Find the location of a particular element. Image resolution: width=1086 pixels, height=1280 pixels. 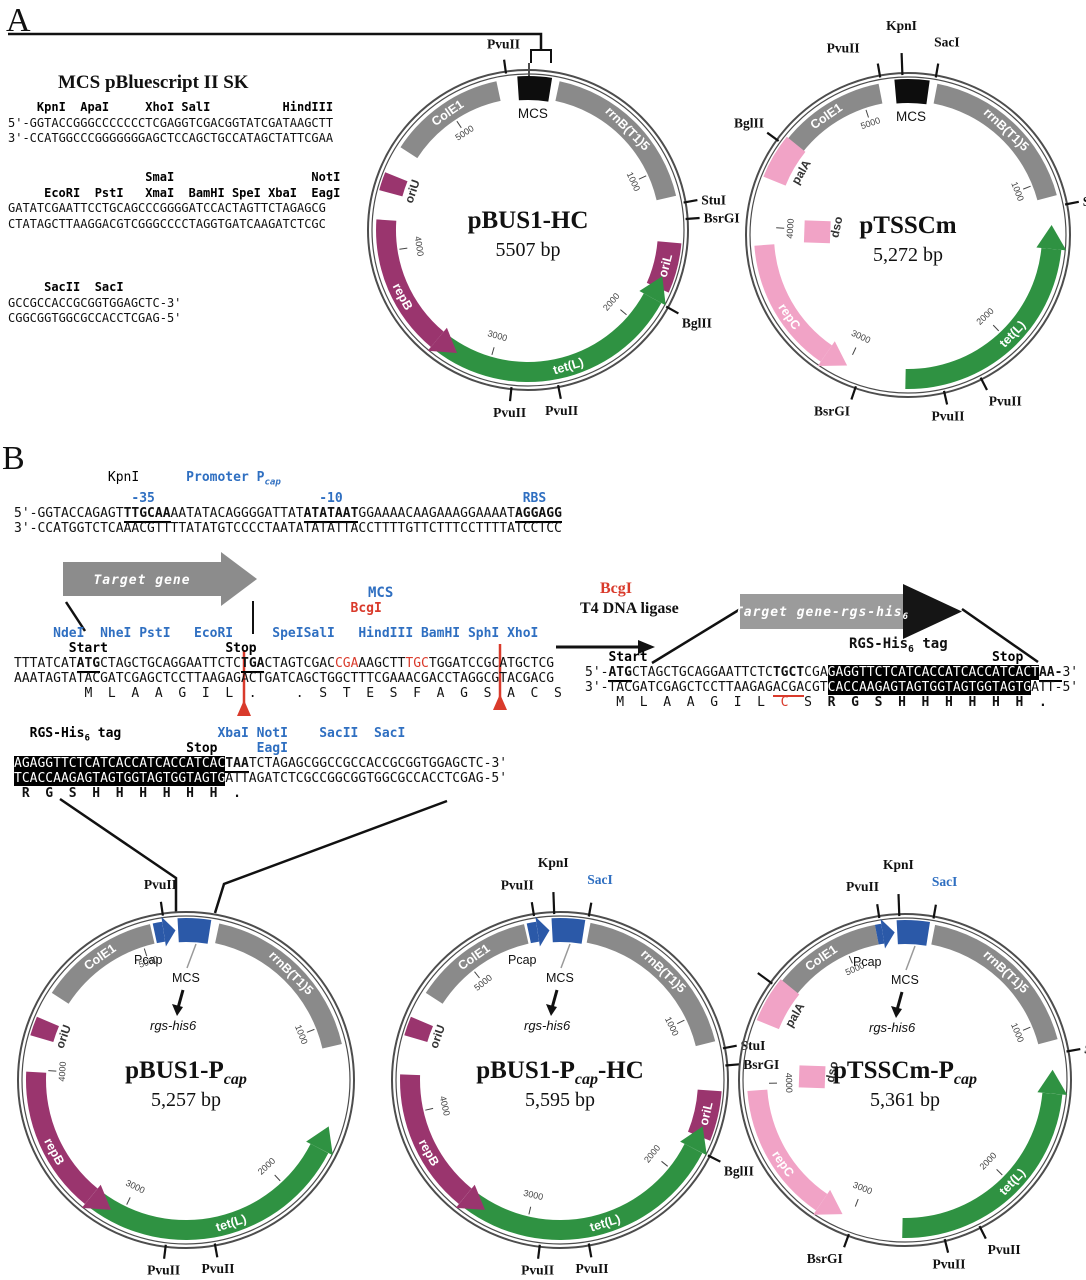

text-segment: 5'-GGTACCAGAGT is located at coordinates (69, 513).